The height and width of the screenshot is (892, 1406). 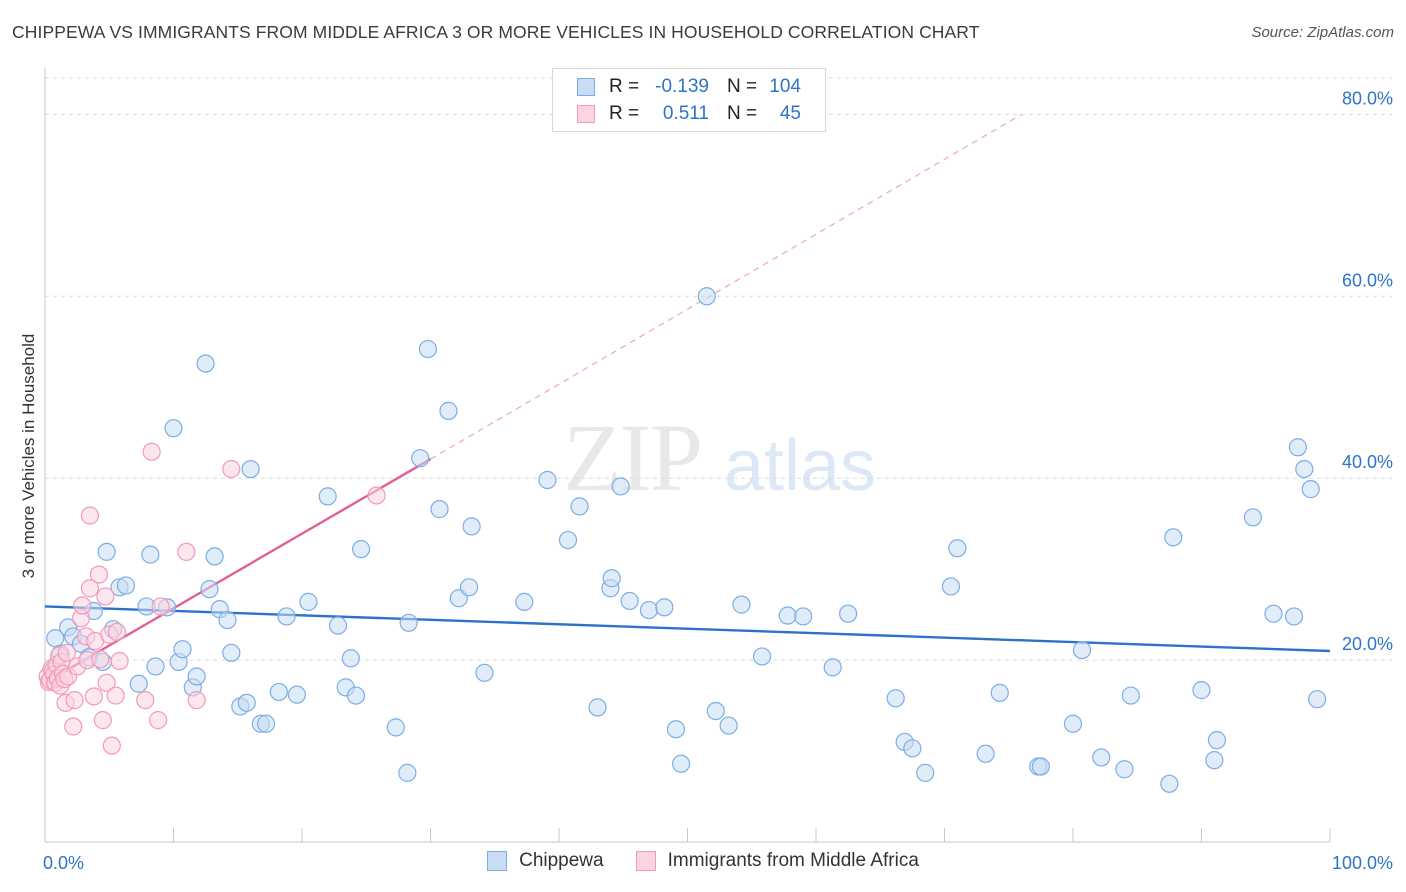 What do you see at coordinates (685, 113) in the screenshot?
I see `r-value: 0.511` at bounding box center [685, 113].